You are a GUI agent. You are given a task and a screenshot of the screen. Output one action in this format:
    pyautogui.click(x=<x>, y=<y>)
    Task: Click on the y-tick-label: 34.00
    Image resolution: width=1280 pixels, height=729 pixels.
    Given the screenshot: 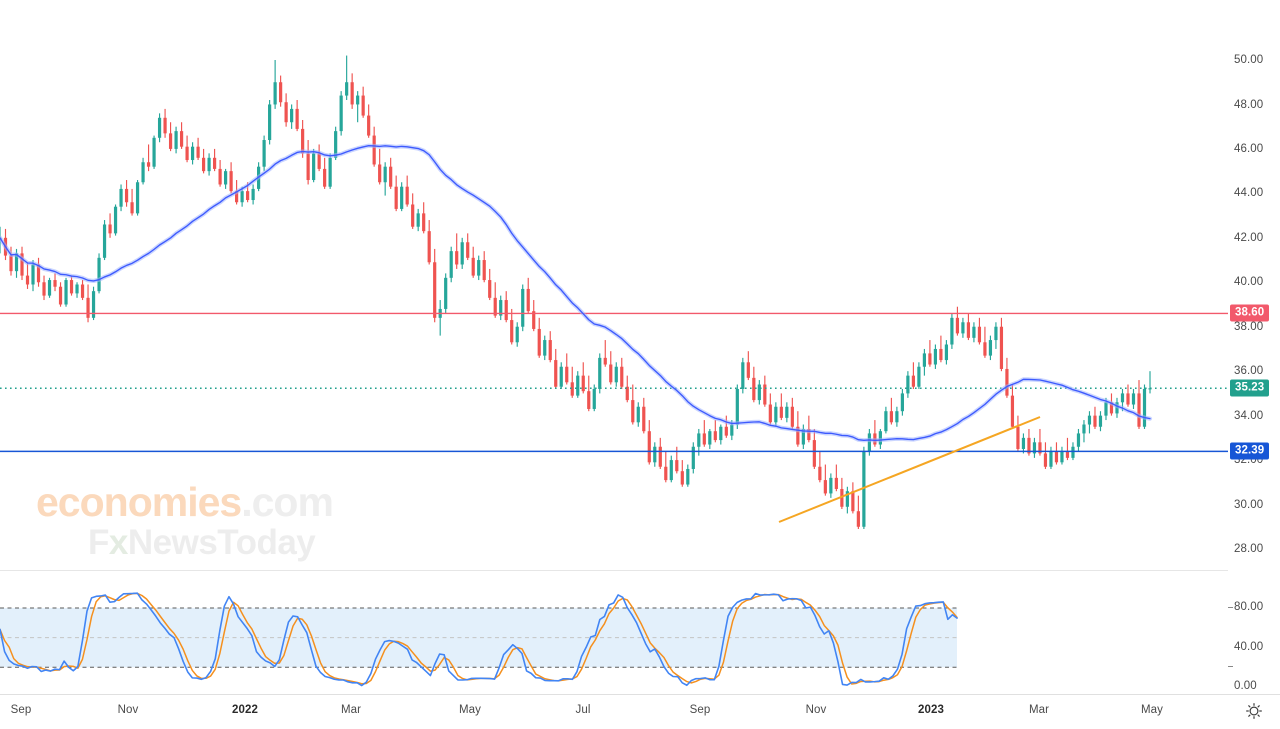 What is the action you would take?
    pyautogui.click(x=1249, y=415)
    